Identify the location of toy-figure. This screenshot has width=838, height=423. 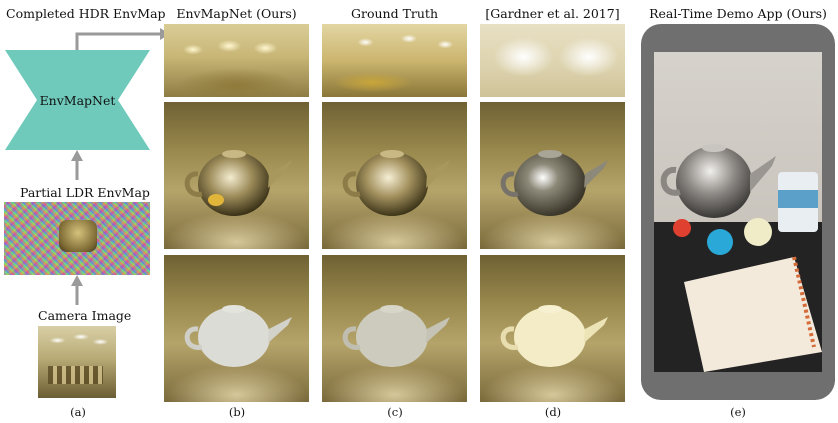
(682, 228).